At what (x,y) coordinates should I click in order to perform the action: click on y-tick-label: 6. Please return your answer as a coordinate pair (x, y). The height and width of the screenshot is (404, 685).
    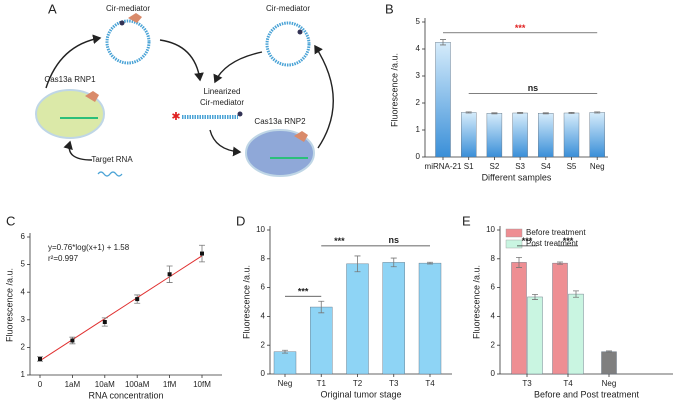
    Looking at the image, I should click on (263, 287).